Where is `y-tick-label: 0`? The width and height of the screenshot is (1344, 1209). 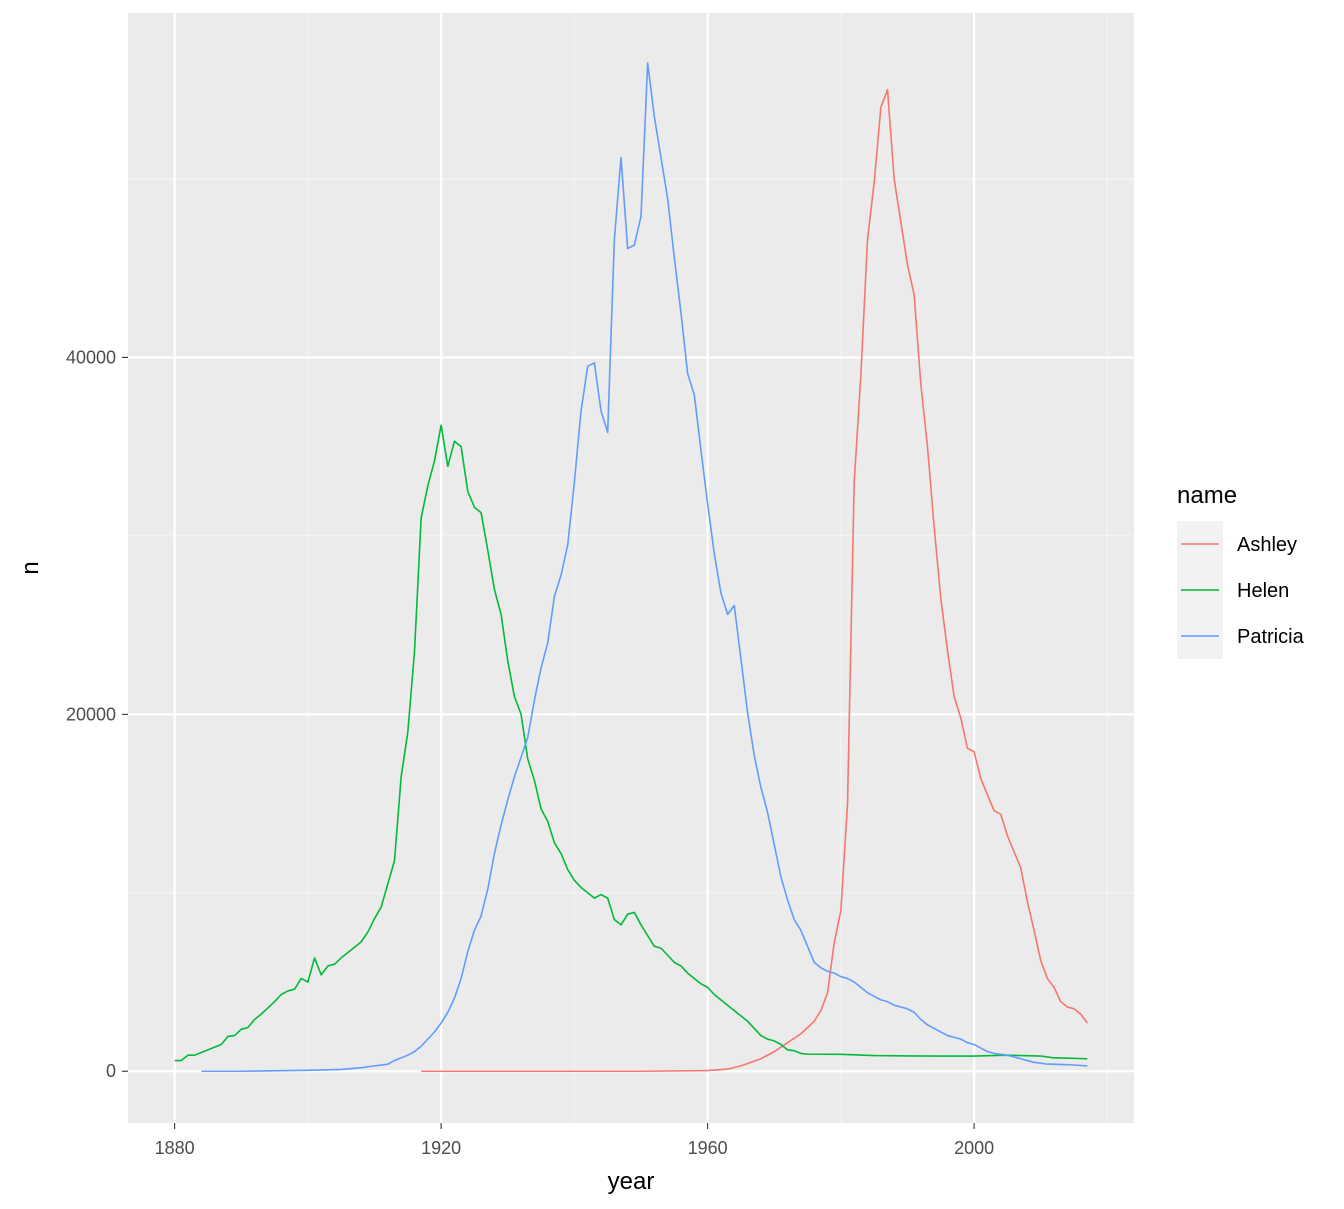
y-tick-label: 0 is located at coordinates (111, 1071).